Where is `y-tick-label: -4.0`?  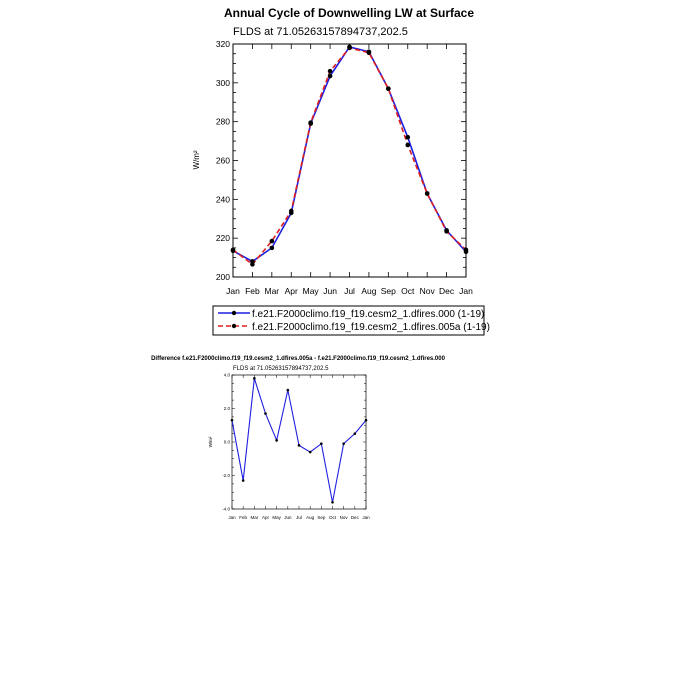 y-tick-label: -4.0 is located at coordinates (226, 509).